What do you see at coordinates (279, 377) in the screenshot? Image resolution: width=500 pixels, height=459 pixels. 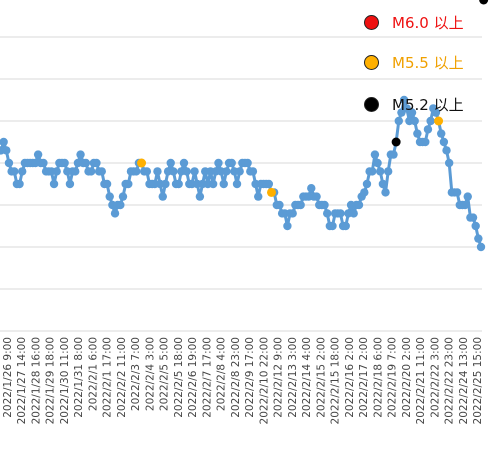 I see `x-tick-label-19: 2022/2/12 9:00` at bounding box center [279, 377].